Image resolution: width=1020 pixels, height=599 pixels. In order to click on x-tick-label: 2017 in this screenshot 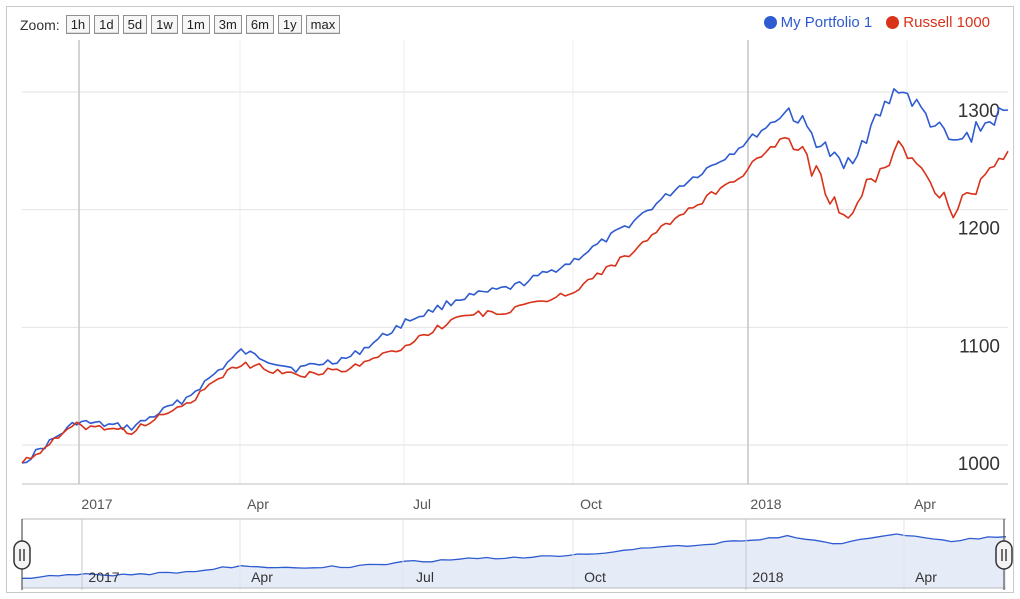, I will do `click(96, 504)`.